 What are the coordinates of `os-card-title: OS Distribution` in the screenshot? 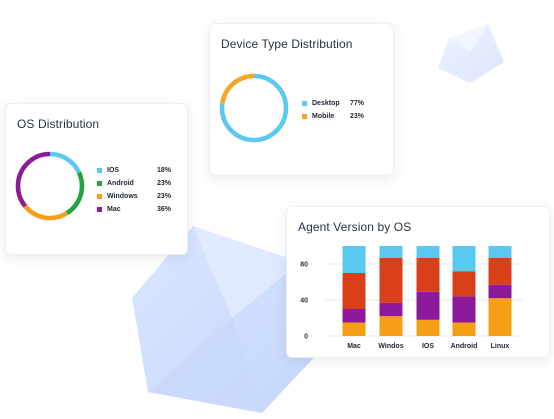 It's located at (58, 124).